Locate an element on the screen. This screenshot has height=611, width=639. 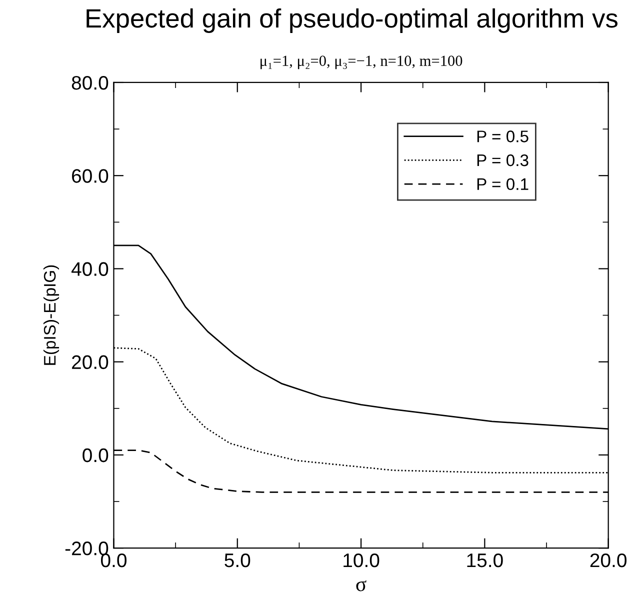
y-tick-label: 80.0 is located at coordinates (90, 83).